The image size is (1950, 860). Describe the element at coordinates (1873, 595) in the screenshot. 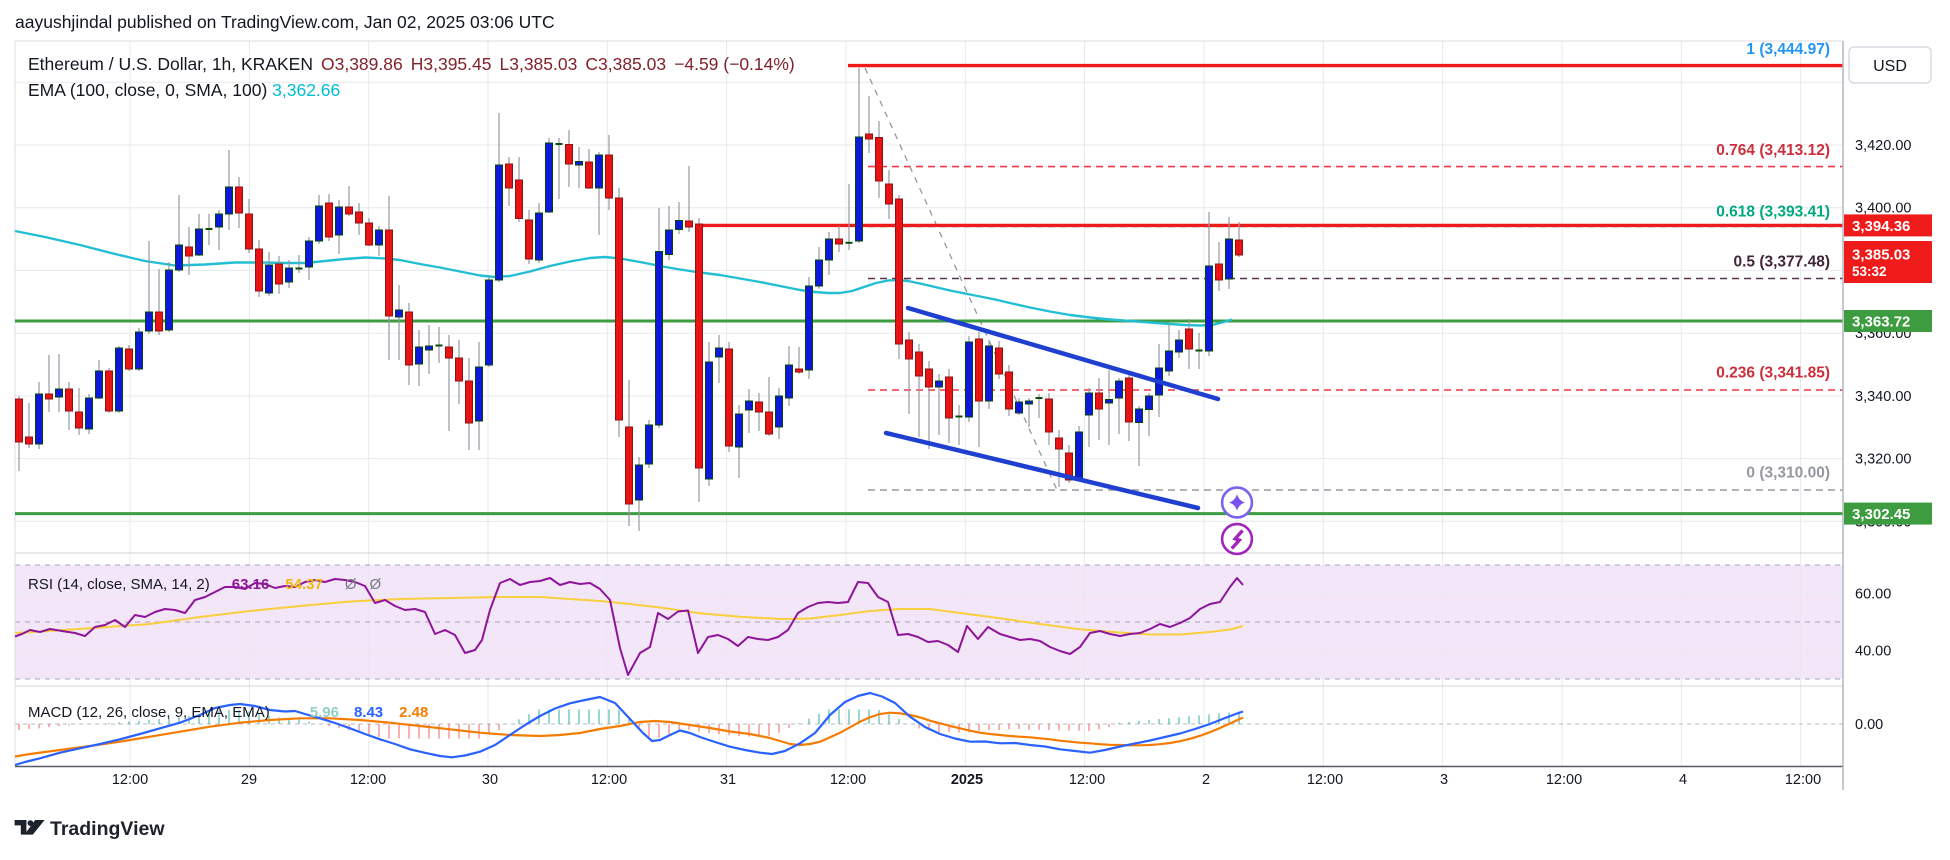

I see `svg-text: 60.00` at that location.